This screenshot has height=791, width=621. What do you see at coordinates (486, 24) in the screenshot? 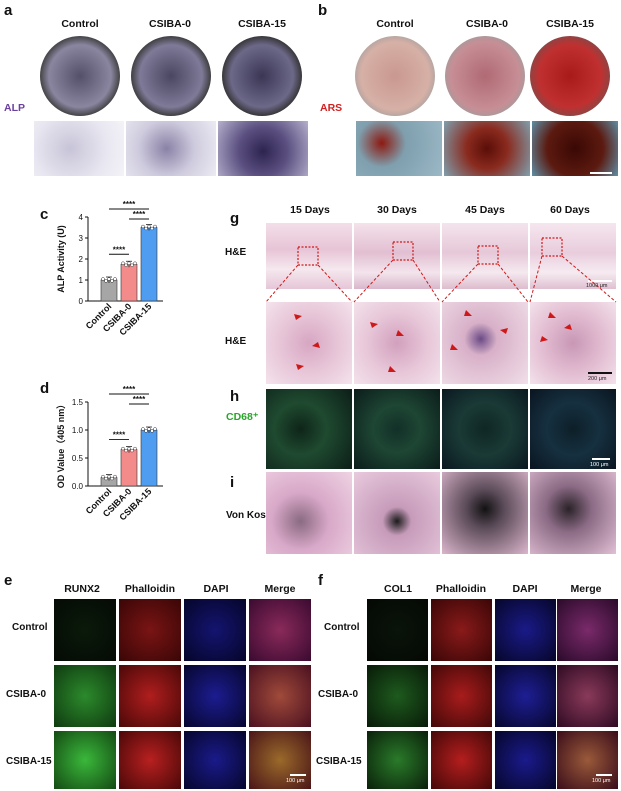
I see `col-header-csiba0-b: CSIBA-0` at bounding box center [486, 24].